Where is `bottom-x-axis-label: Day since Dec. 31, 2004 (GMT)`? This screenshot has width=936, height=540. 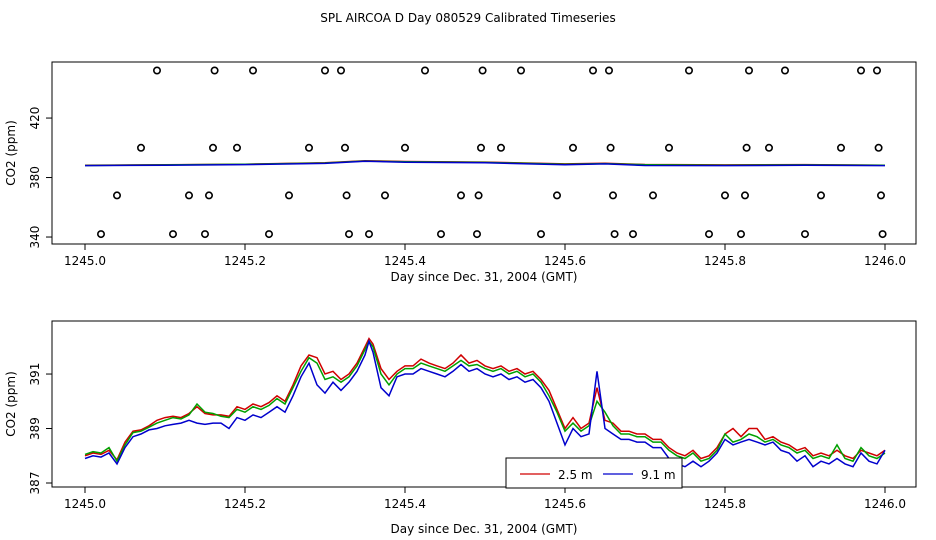 bottom-x-axis-label: Day since Dec. 31, 2004 (GMT) is located at coordinates (484, 529).